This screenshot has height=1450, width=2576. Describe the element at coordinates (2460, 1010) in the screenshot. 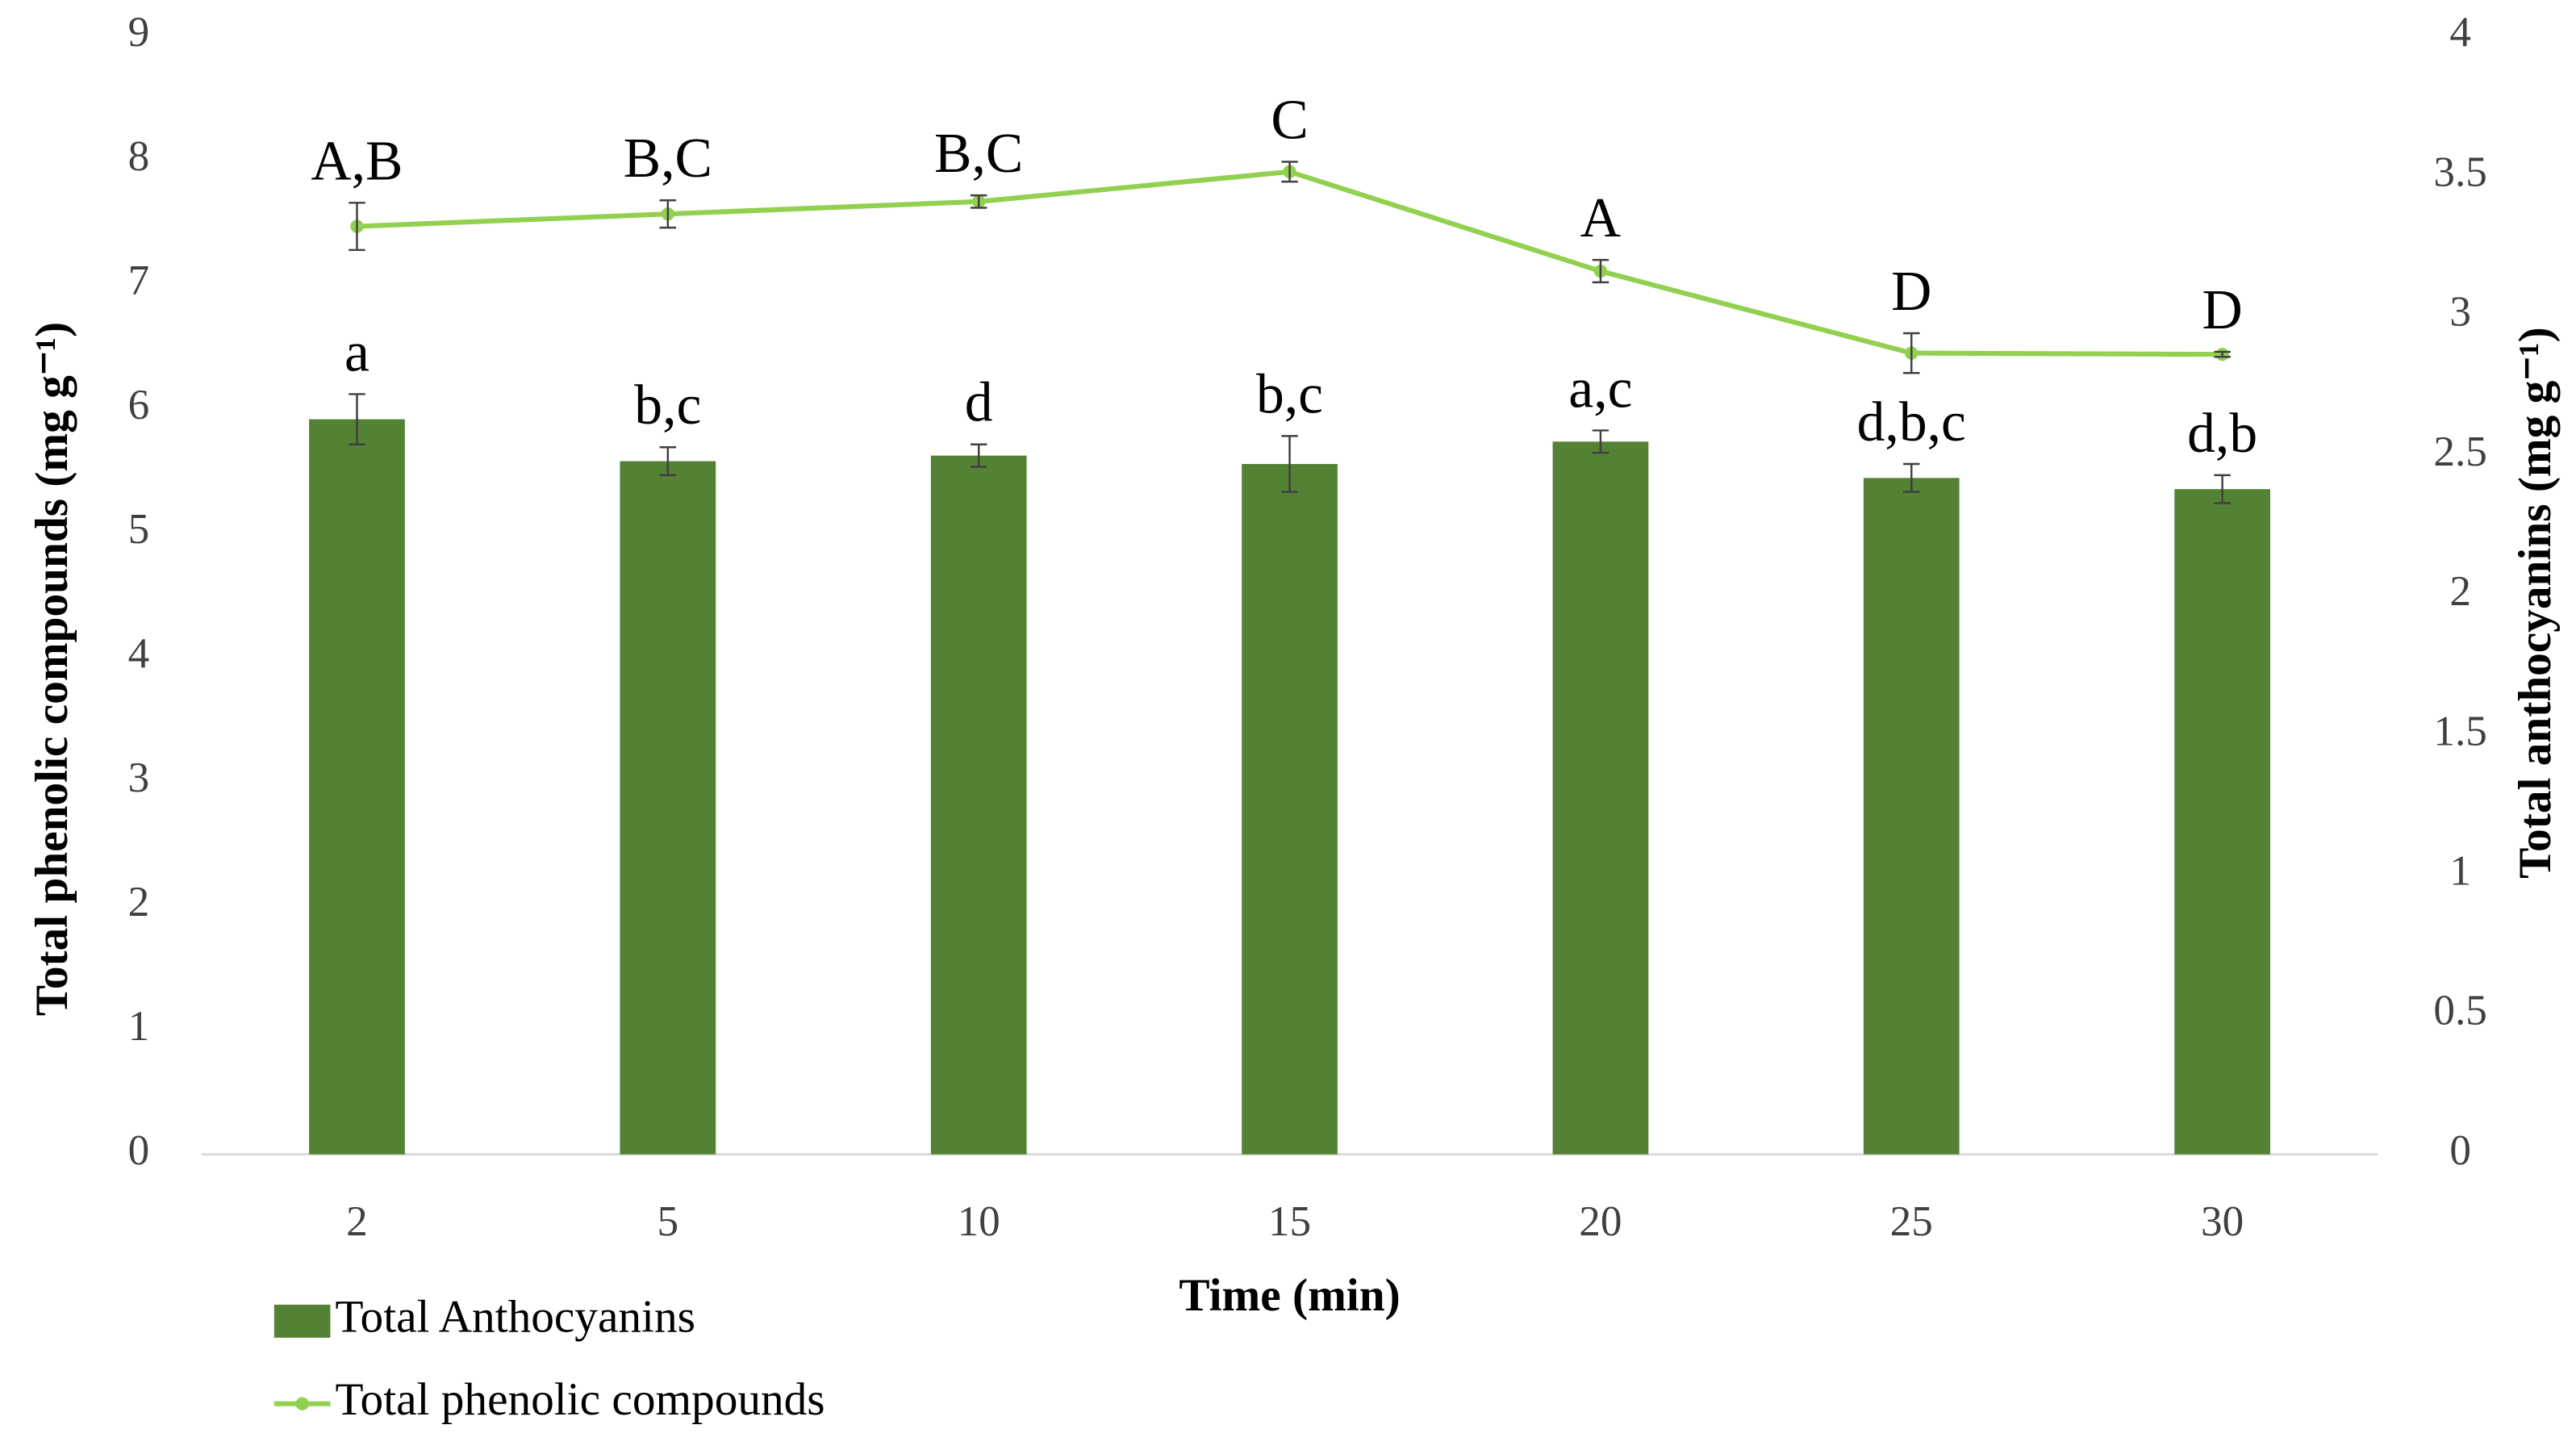

I see `y2-tick-label: 0.5` at that location.